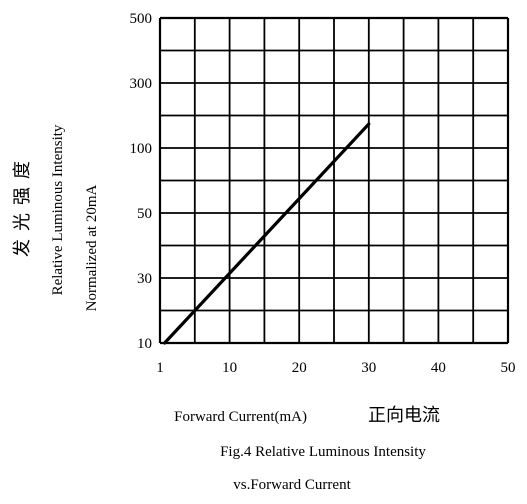 This screenshot has height=504, width=527. What do you see at coordinates (22, 205) in the screenshot?
I see `y-axis-label-cn: 发光强度` at bounding box center [22, 205].